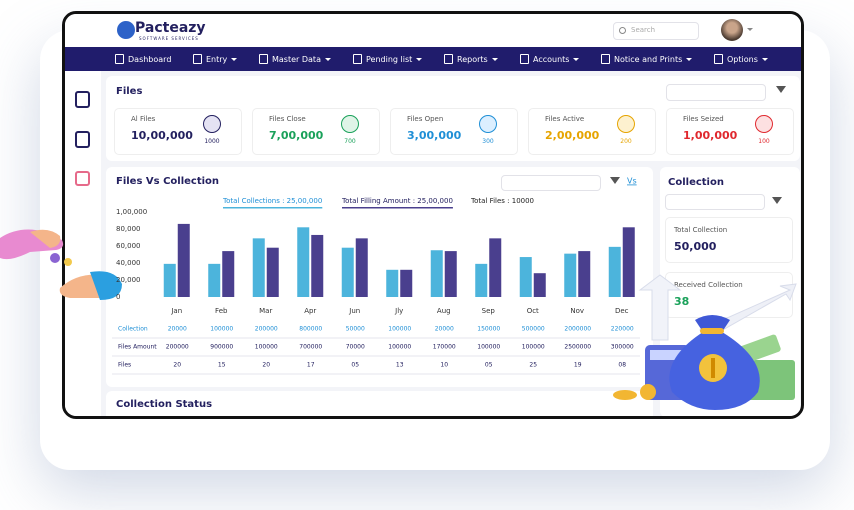 The image size is (854, 510). I want to click on table-cell: 700000, so click(310, 347).